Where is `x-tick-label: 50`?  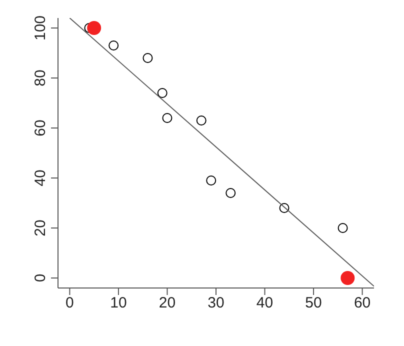 x-tick-label: 50 is located at coordinates (313, 303).